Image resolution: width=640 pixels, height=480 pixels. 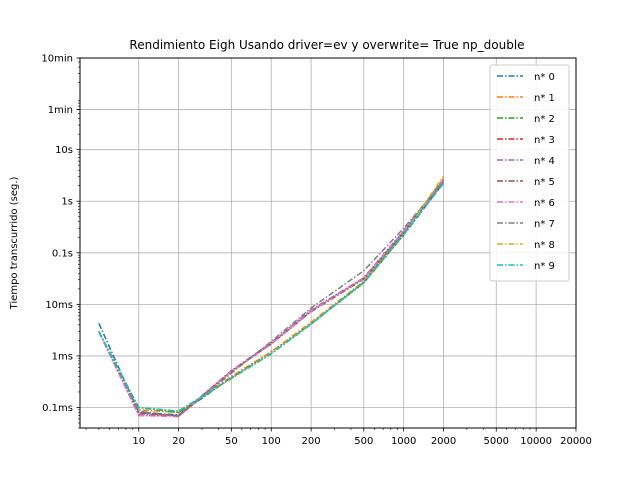 I want to click on y-tick-label: 10s, so click(x=64, y=150).